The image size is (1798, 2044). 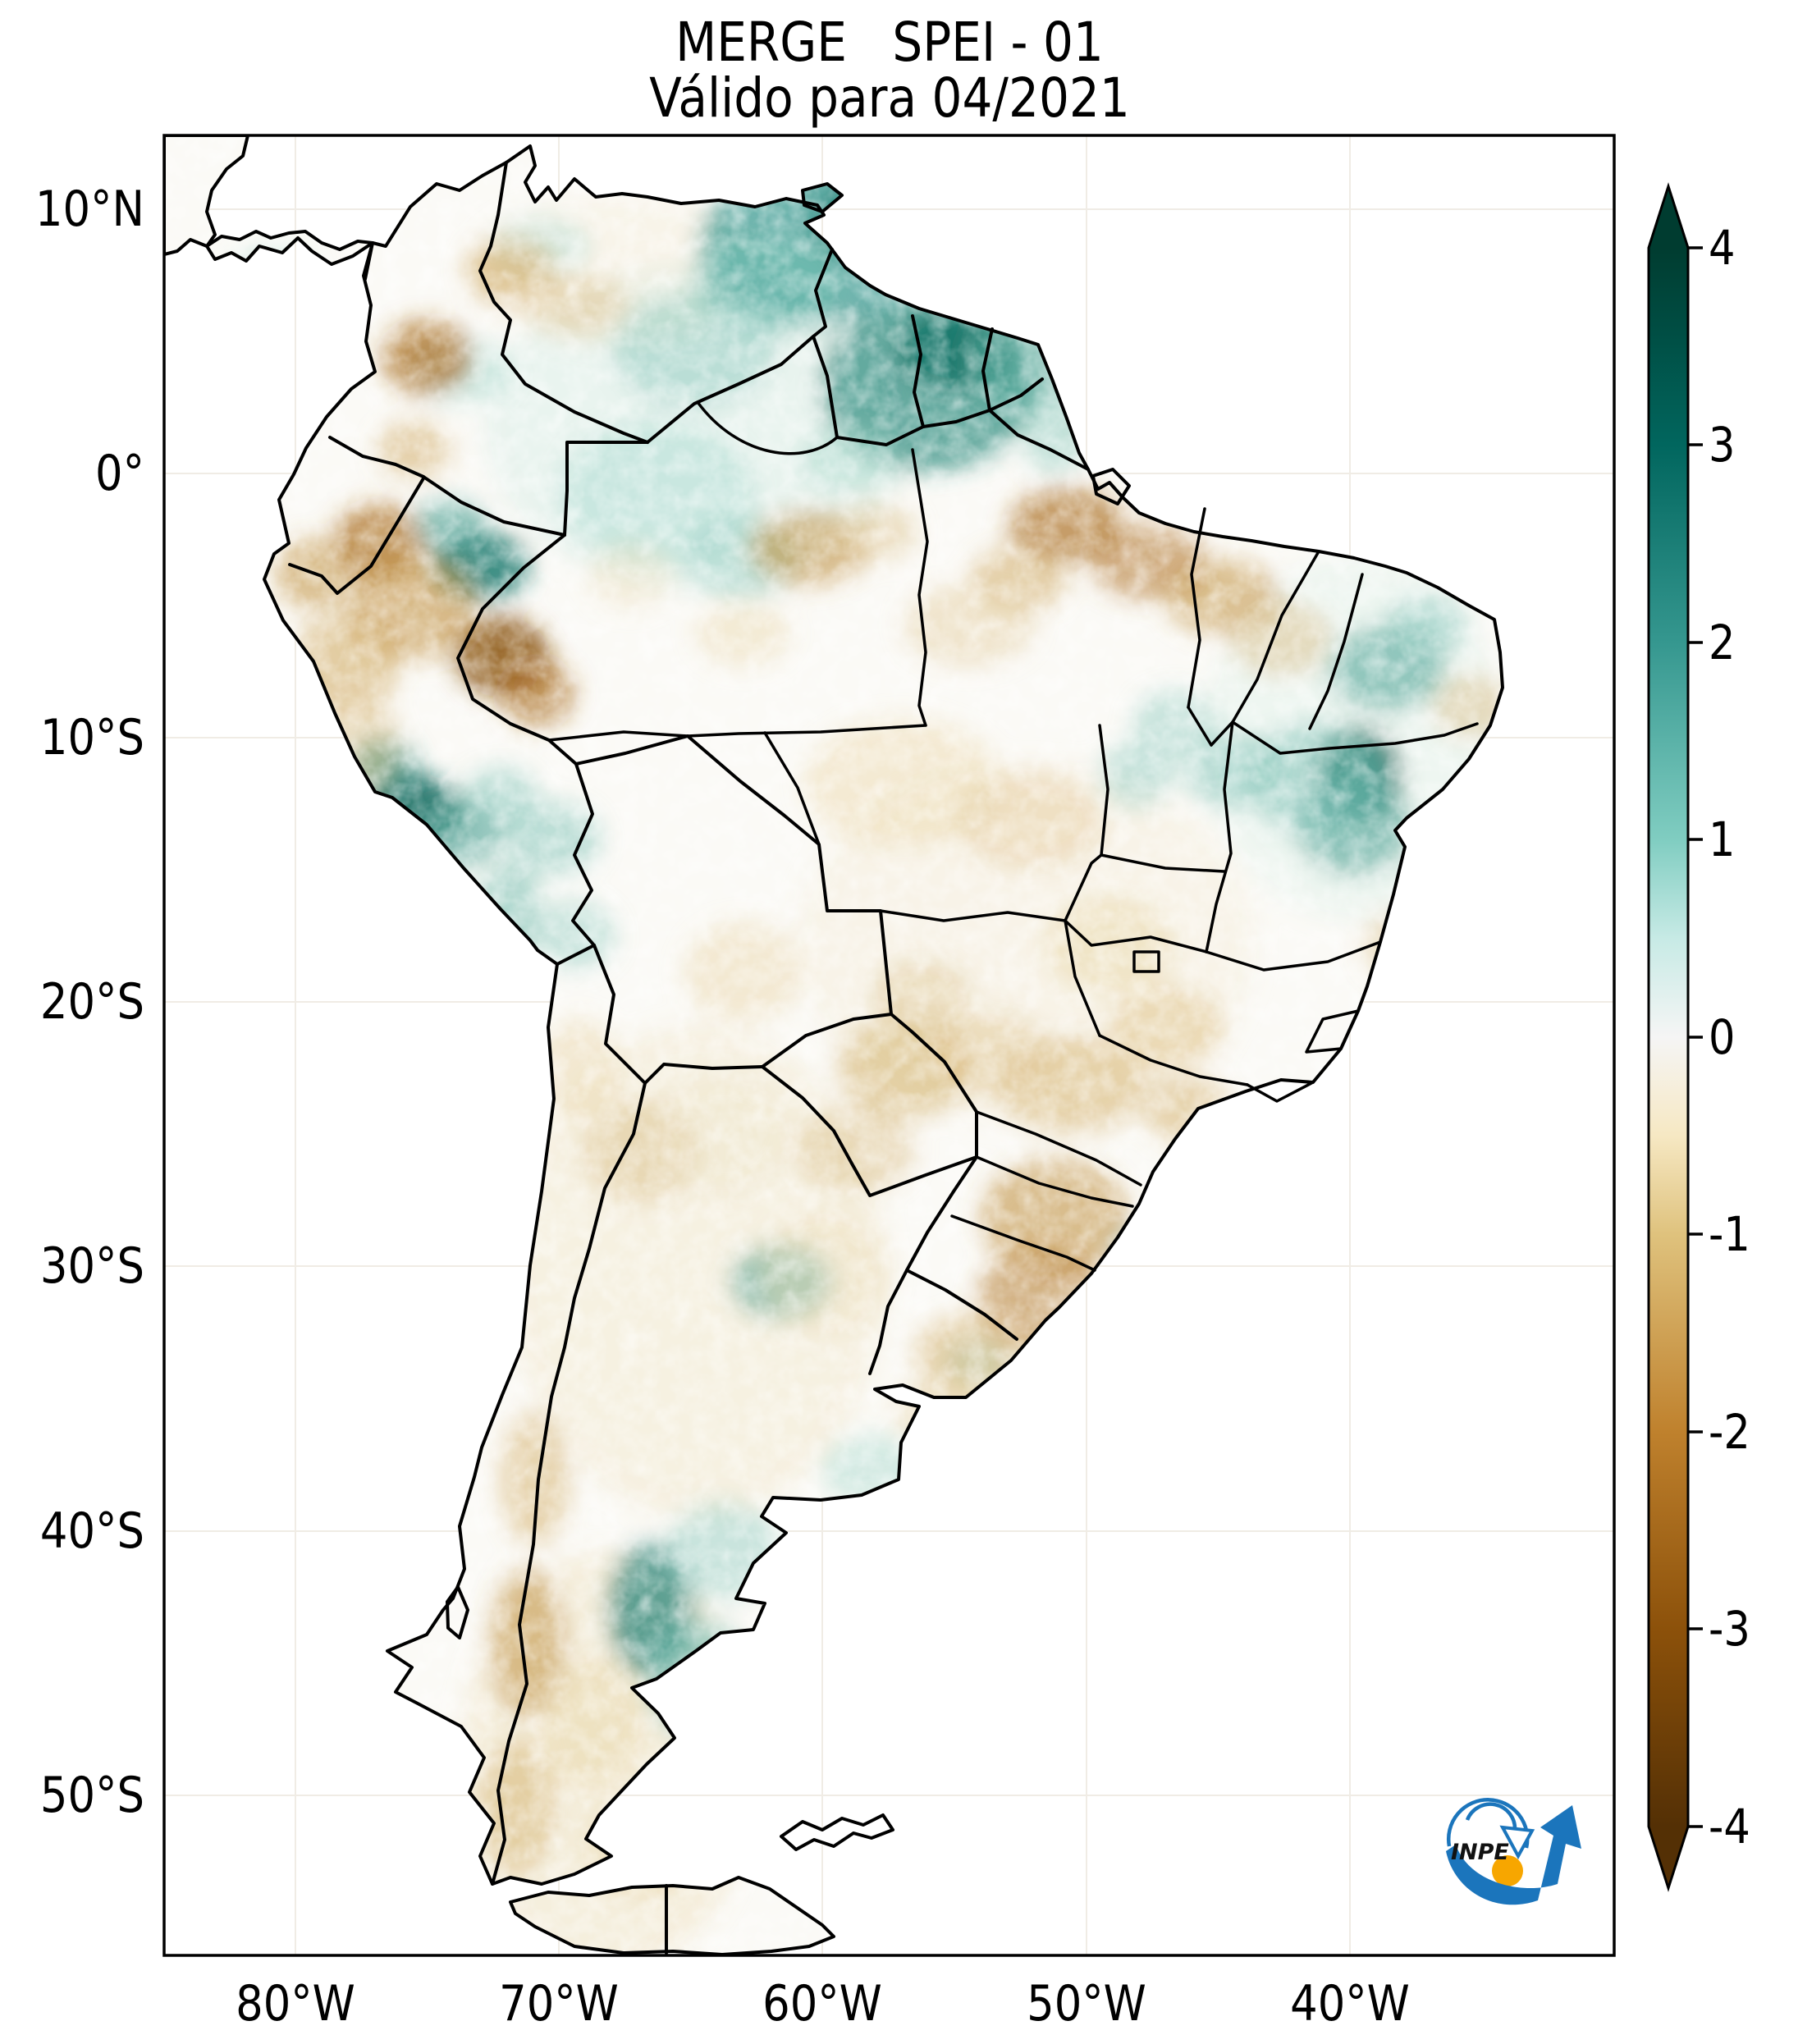 I want to click on lat-tick-10n: 10°N, so click(x=89, y=209).